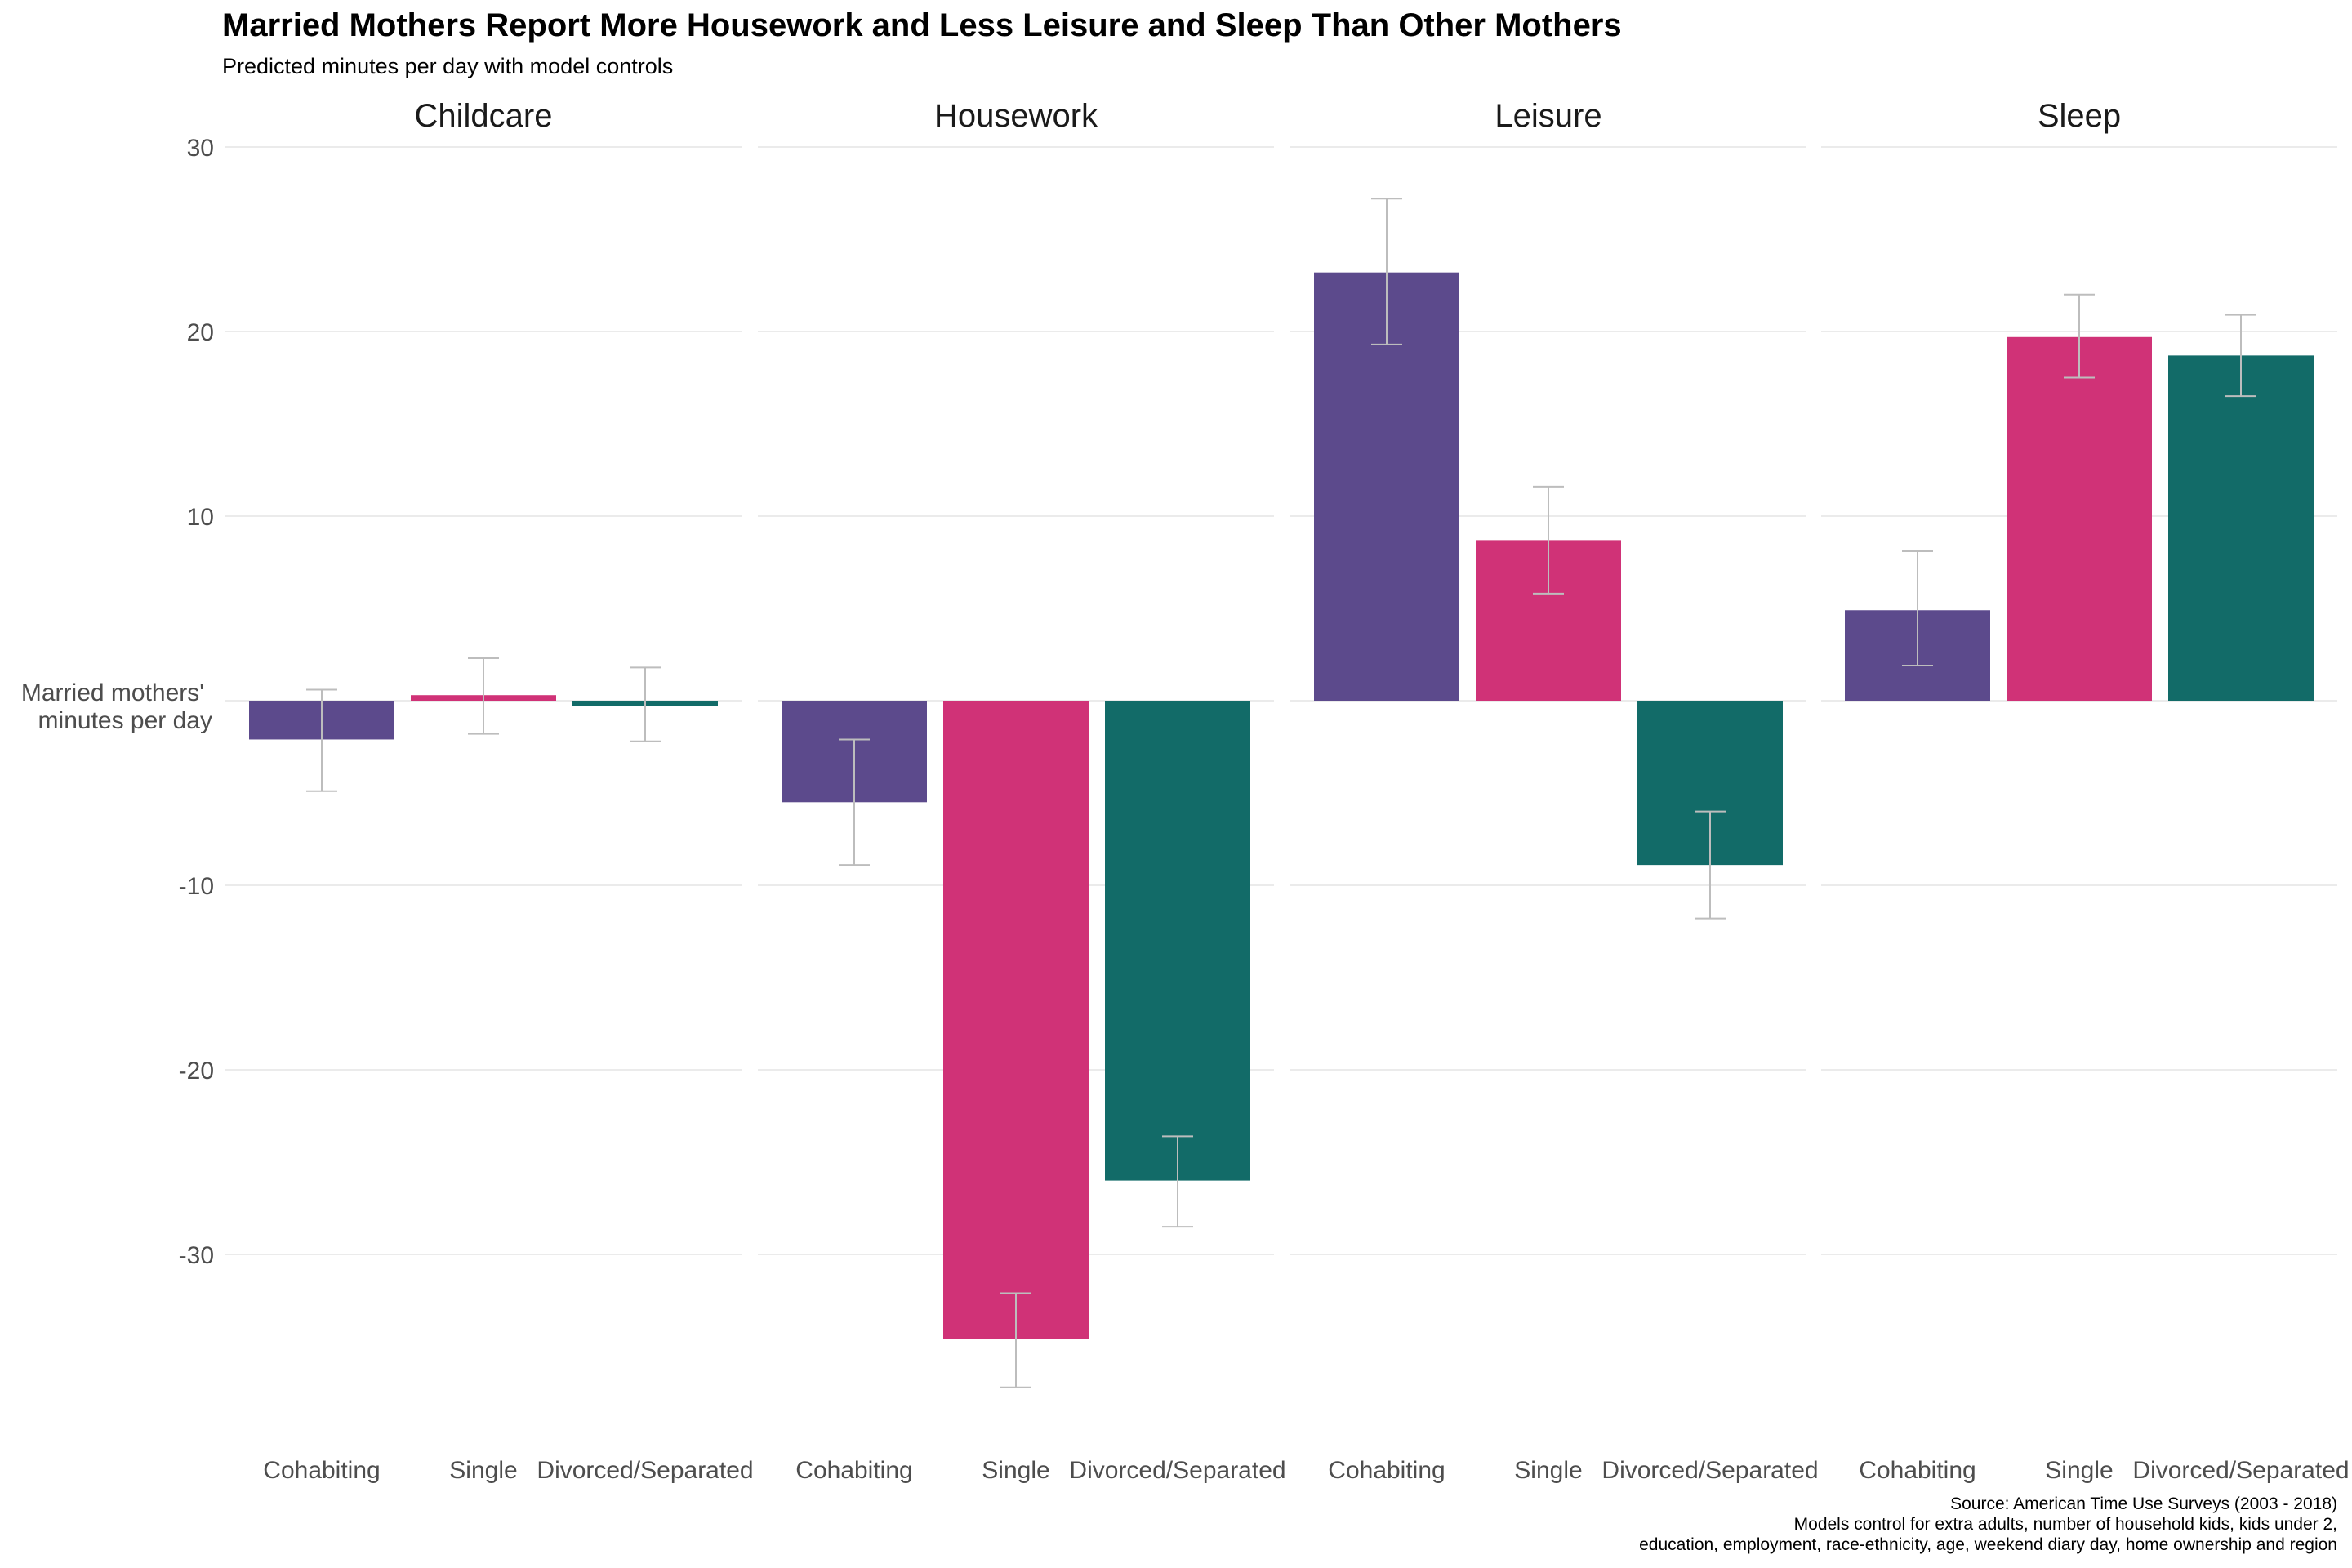 The height and width of the screenshot is (1568, 2352). I want to click on facet-label-housework: Housework, so click(1016, 116).